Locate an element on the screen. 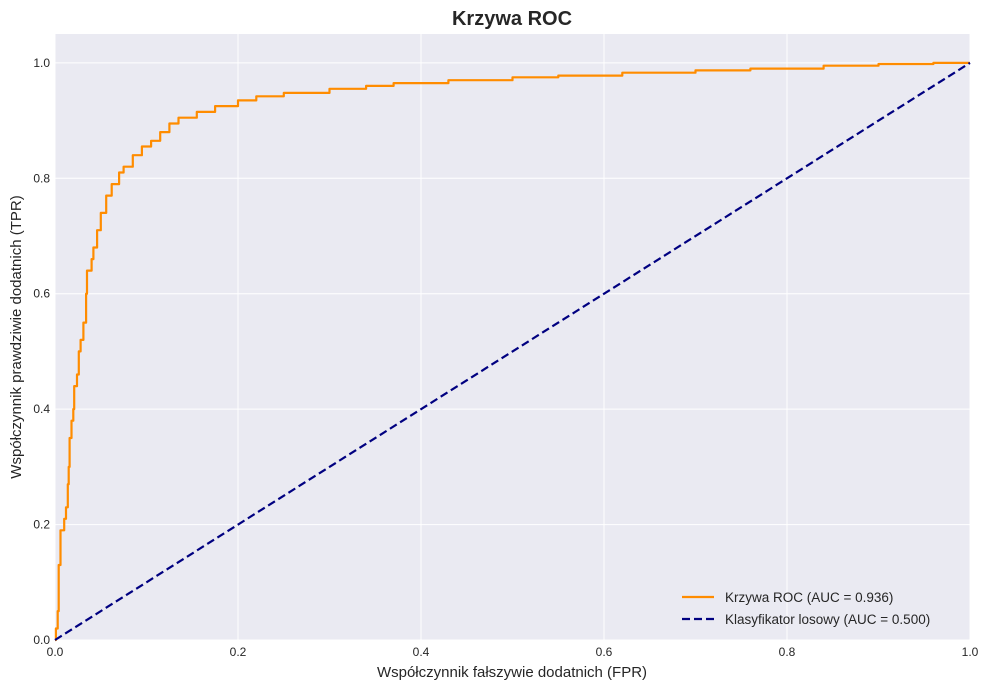  legend-label: Krzywa ROC (AUC = 0.936) is located at coordinates (809, 597).